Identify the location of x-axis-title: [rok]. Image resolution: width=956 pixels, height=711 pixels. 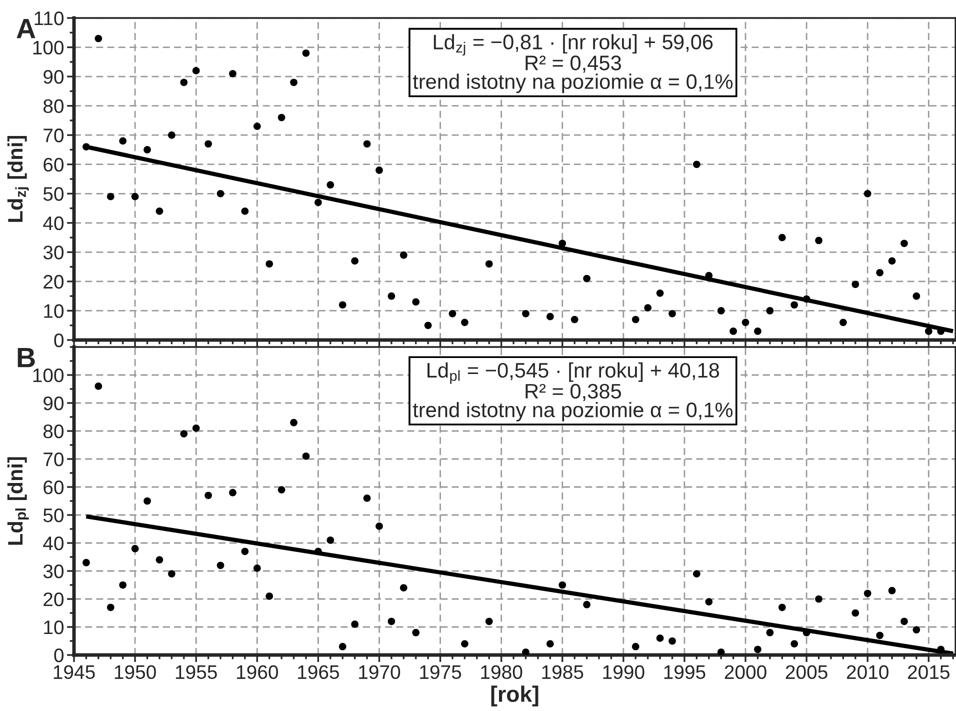
(514, 696).